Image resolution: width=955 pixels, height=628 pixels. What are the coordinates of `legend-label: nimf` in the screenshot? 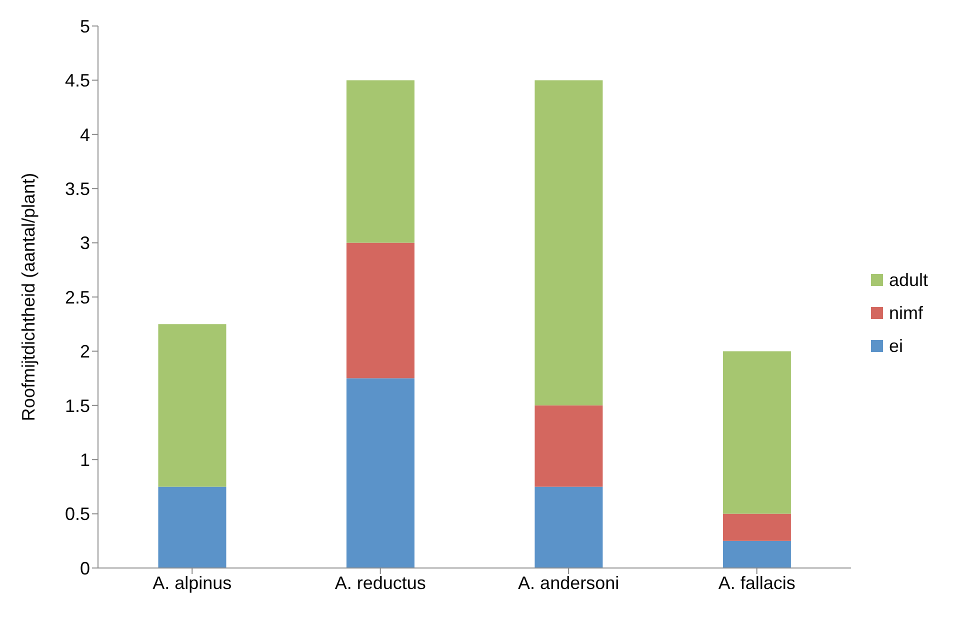 It's located at (905, 313).